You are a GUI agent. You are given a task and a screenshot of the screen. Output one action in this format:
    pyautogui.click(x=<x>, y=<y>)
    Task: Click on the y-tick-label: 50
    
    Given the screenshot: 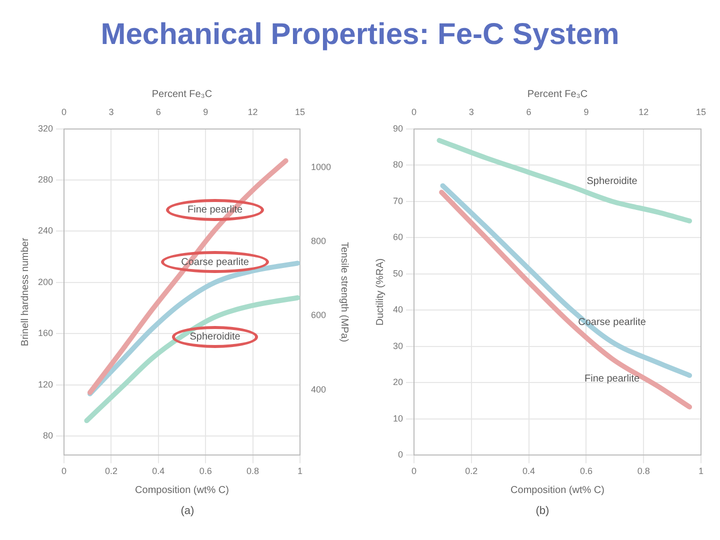 What is the action you would take?
    pyautogui.click(x=398, y=273)
    